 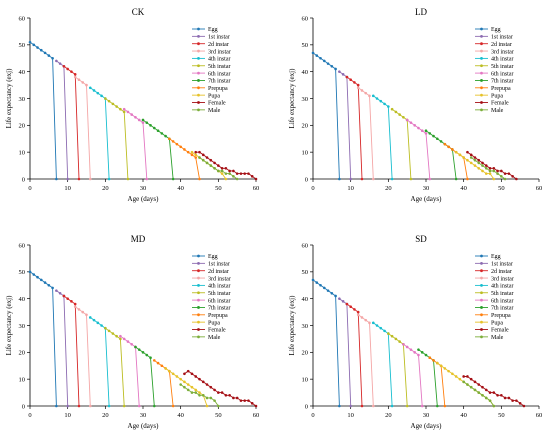 What do you see at coordinates (218, 45) in the screenshot?
I see `legend-label: 2d instar` at bounding box center [218, 45].